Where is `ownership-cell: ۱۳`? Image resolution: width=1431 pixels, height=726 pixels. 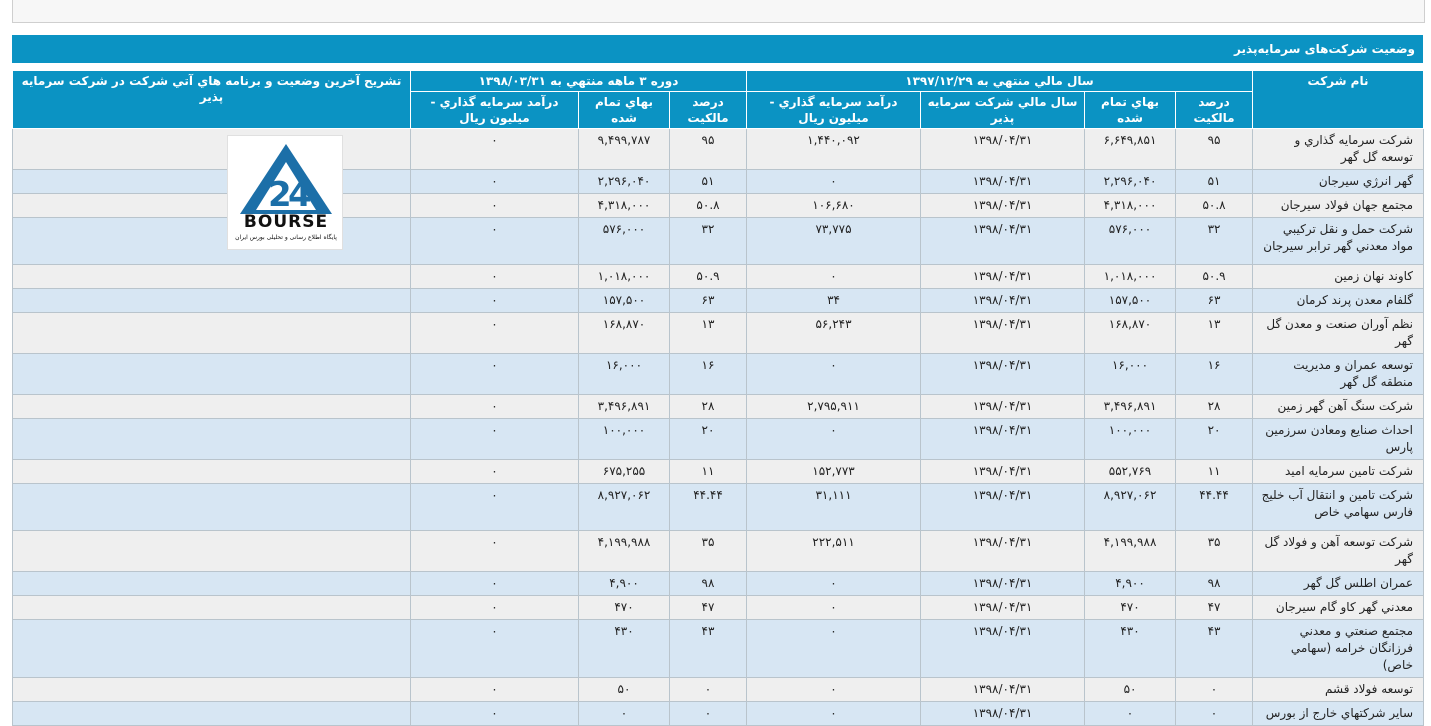 ownership-cell: ۱۳ is located at coordinates (1214, 333).